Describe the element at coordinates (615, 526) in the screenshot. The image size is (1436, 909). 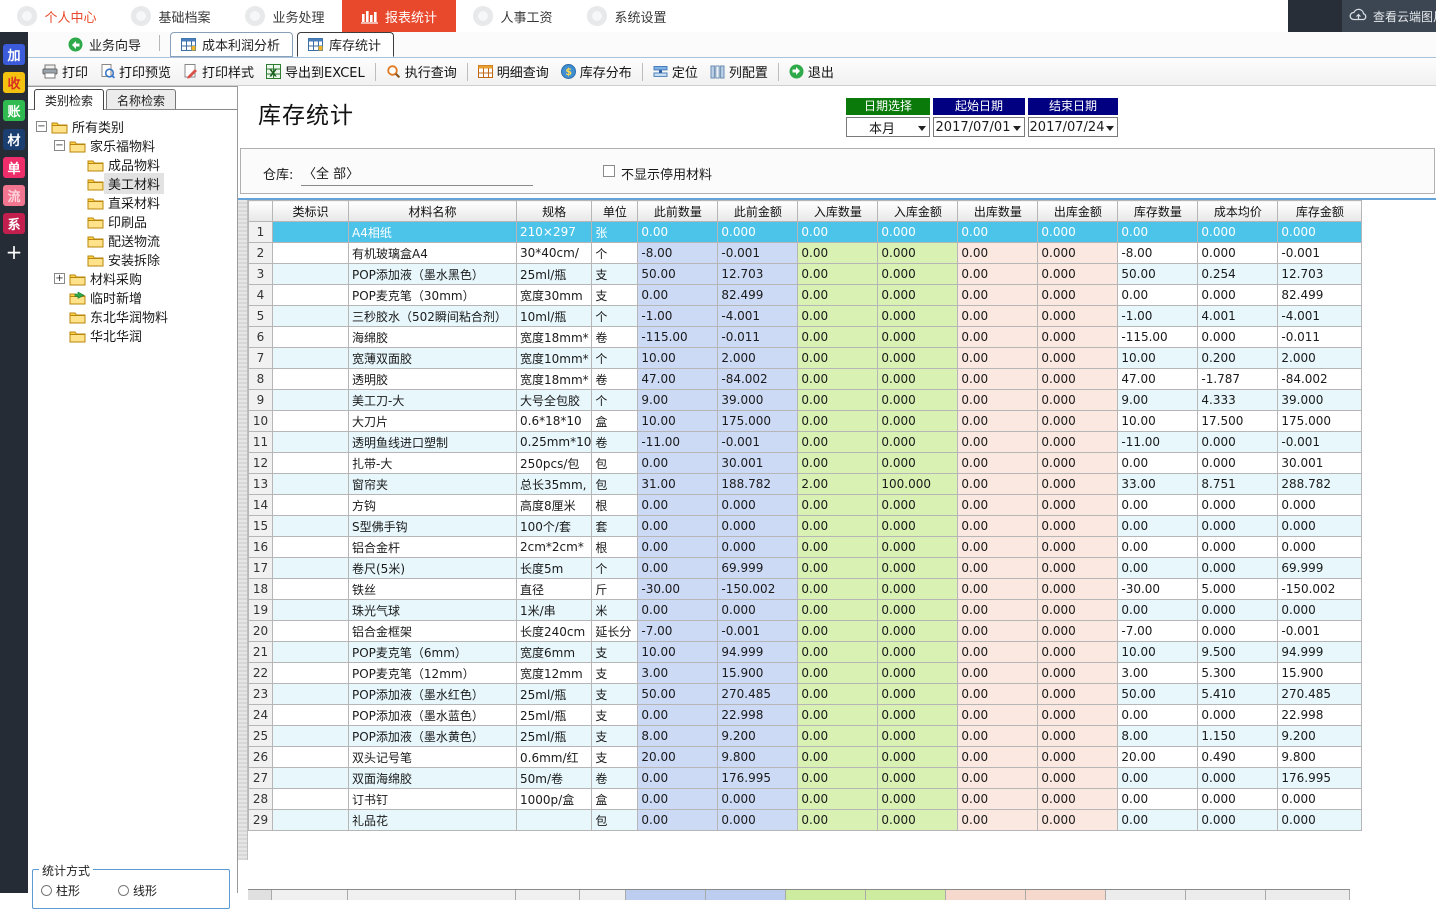
I see `cell: 套` at that location.